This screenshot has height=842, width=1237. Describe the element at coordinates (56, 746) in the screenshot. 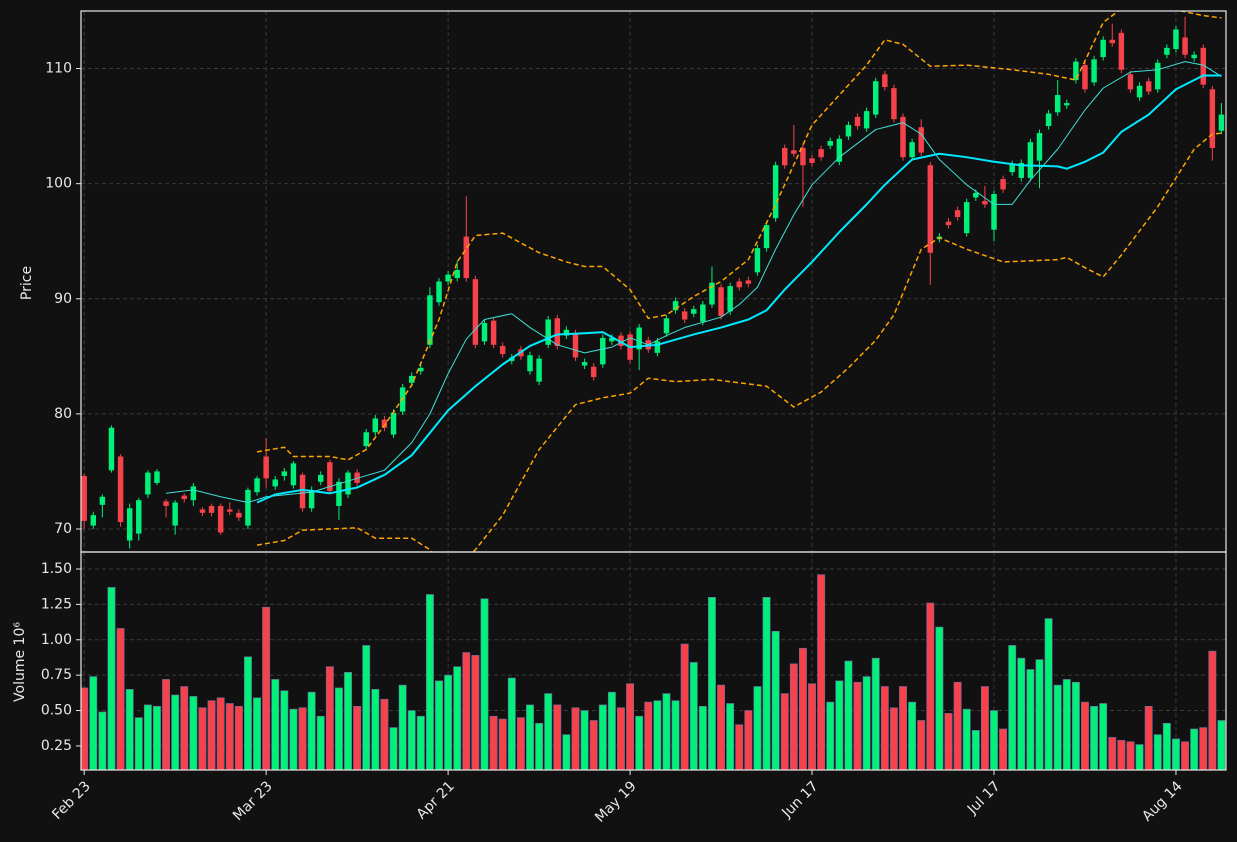

I see `y-tick-label: 0.25` at that location.